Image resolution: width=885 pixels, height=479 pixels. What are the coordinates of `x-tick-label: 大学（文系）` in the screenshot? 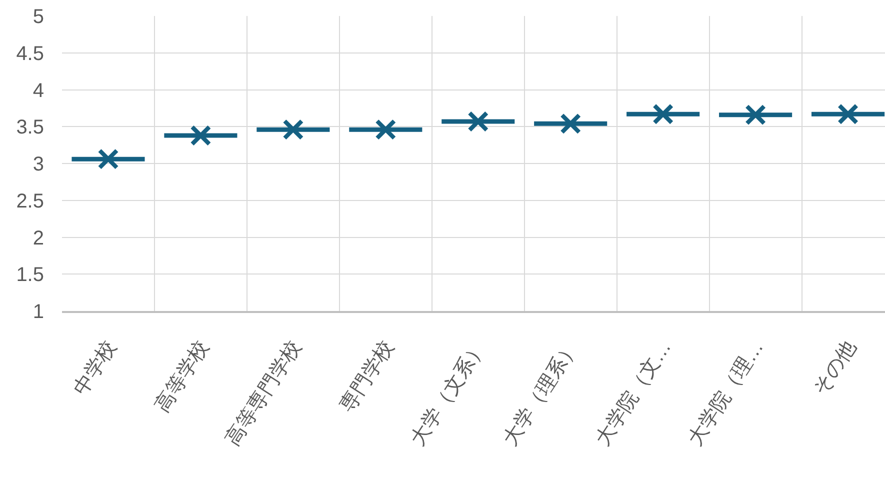 It's located at (448, 393).